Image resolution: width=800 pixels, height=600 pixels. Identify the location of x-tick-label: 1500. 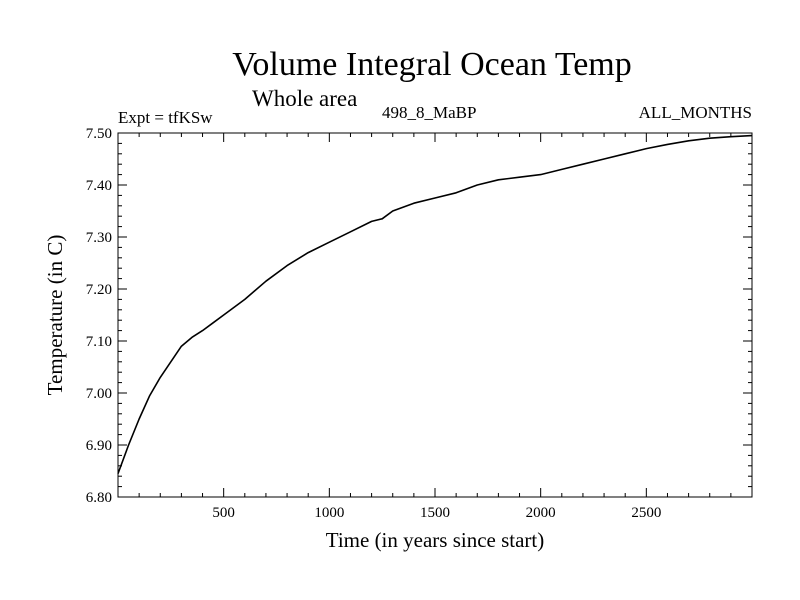
(435, 513).